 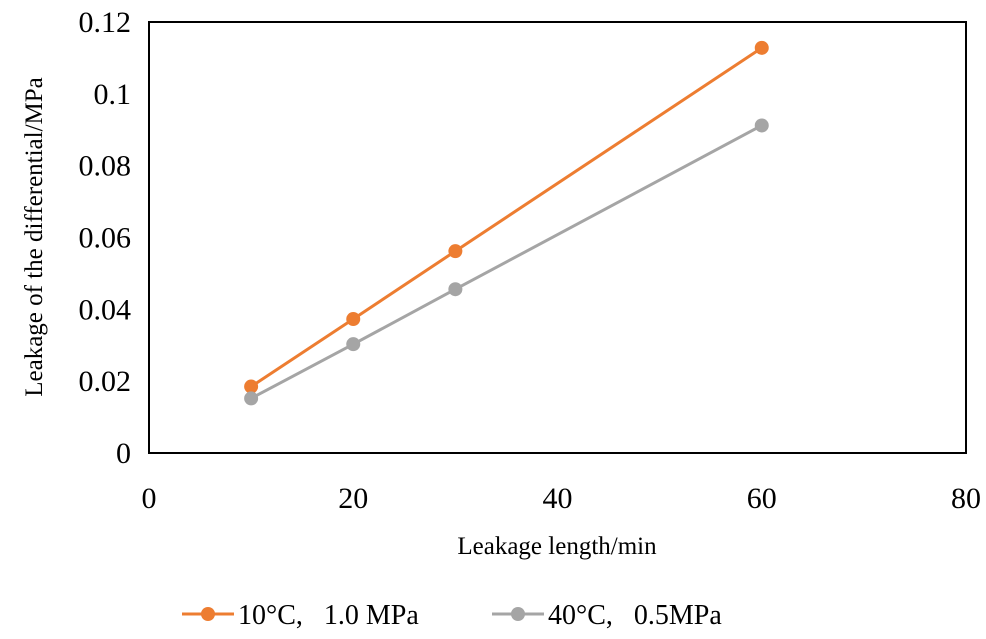 I want to click on x-tick-label: 80, so click(x=966, y=498).